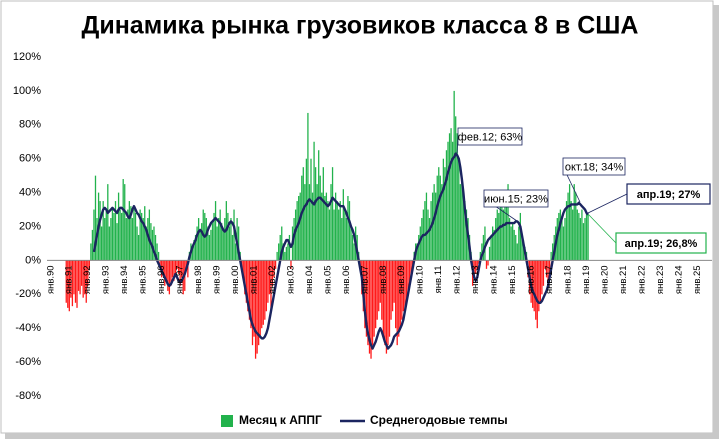  Describe the element at coordinates (28, 362) in the screenshot. I see `y-tick-label: -60%` at that location.